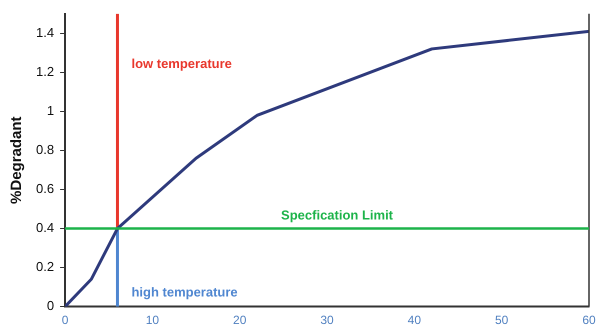 The height and width of the screenshot is (330, 605). What do you see at coordinates (45, 32) in the screenshot?
I see `y-tick-label: 1.4` at bounding box center [45, 32].